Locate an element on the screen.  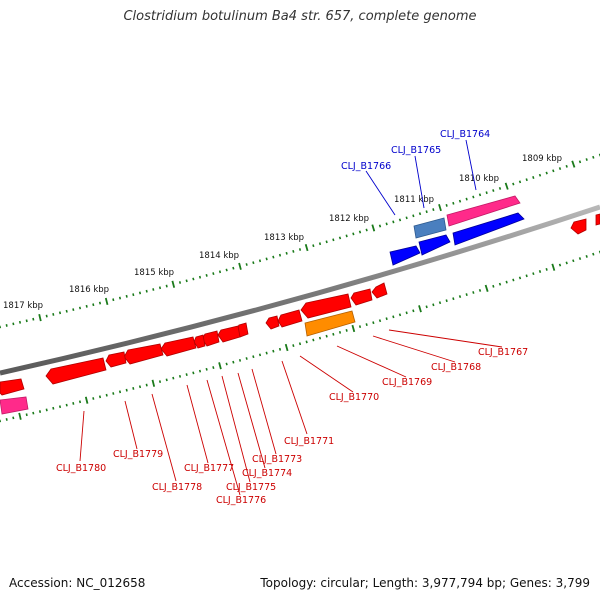
gene-CLJ_B1765 is located at coordinates (430, 228).